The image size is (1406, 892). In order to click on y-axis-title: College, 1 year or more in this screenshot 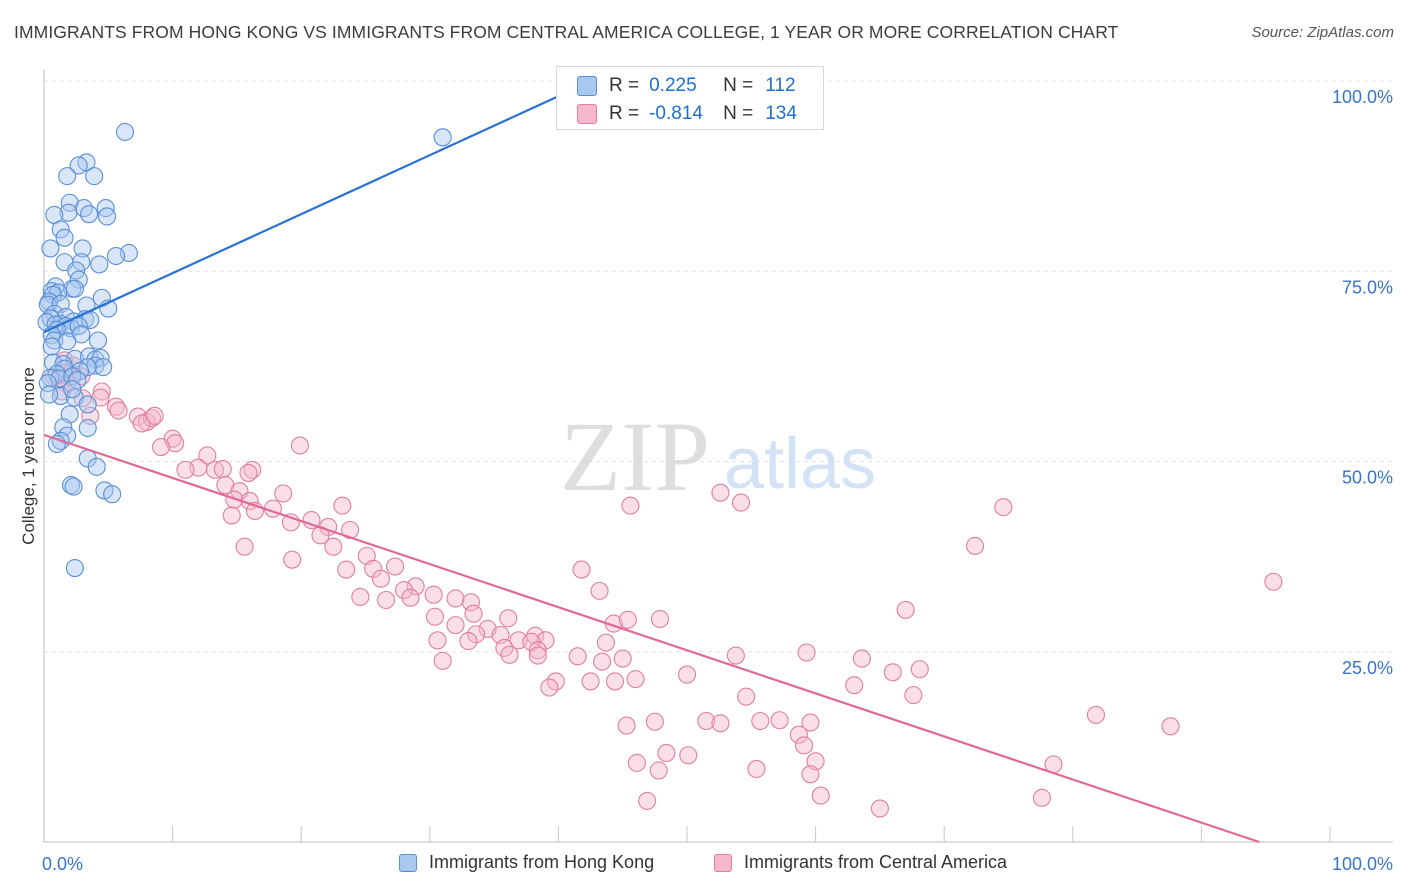, I will do `click(28, 456)`.